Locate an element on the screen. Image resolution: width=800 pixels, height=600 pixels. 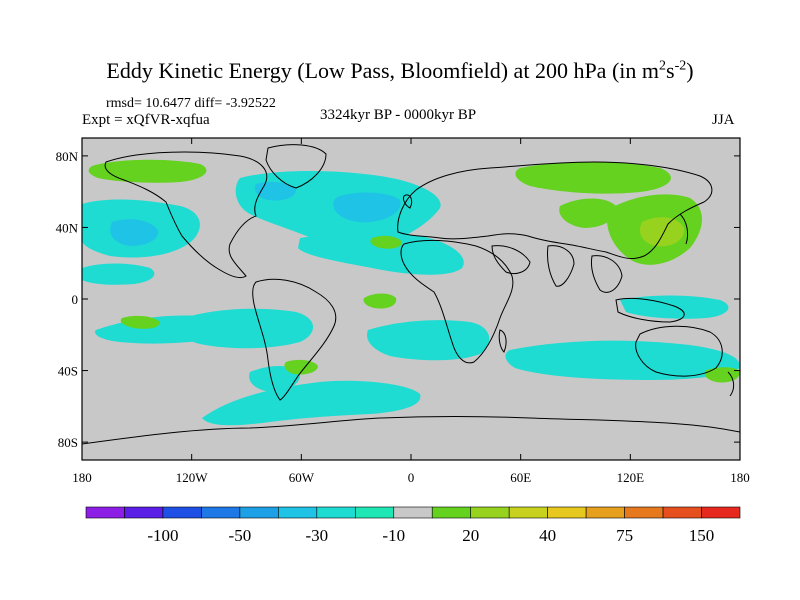
north-pacific-core is located at coordinates (134, 232).